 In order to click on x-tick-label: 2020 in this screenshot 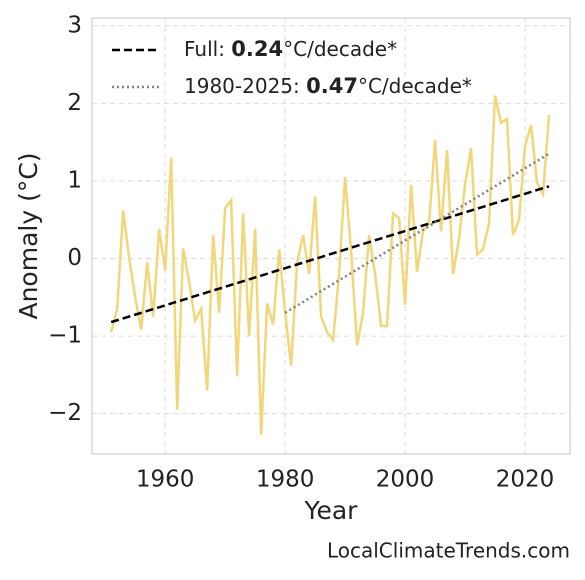, I will do `click(525, 480)`.